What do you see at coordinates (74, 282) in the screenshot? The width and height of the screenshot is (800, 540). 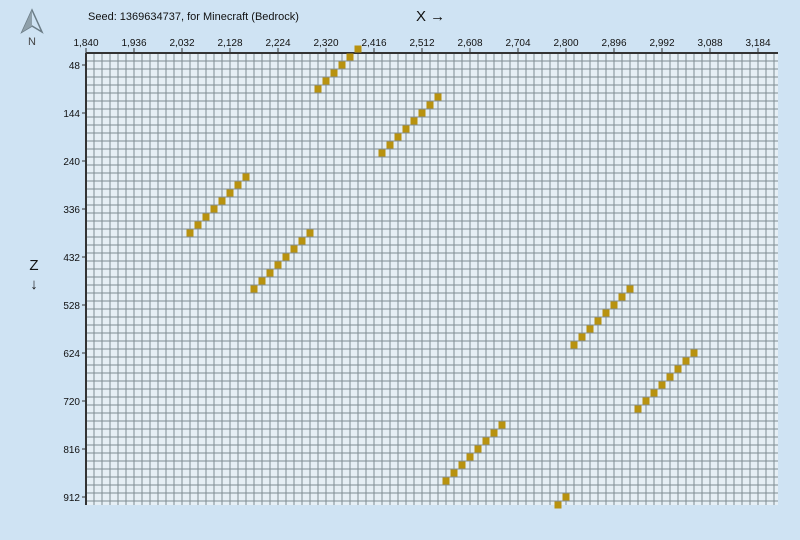 I see `z-axis-ticks: 48 144 240 336 432 528 624 720 816 912` at bounding box center [74, 282].